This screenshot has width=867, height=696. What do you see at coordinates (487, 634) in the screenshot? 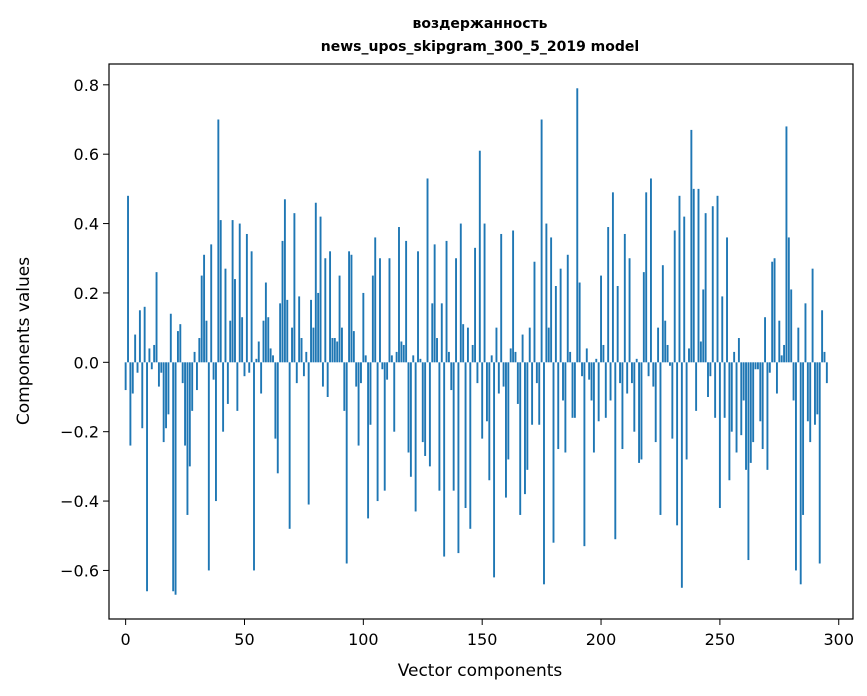
I see `x-axis: 0 50 100 150 200 250 300` at bounding box center [487, 634].